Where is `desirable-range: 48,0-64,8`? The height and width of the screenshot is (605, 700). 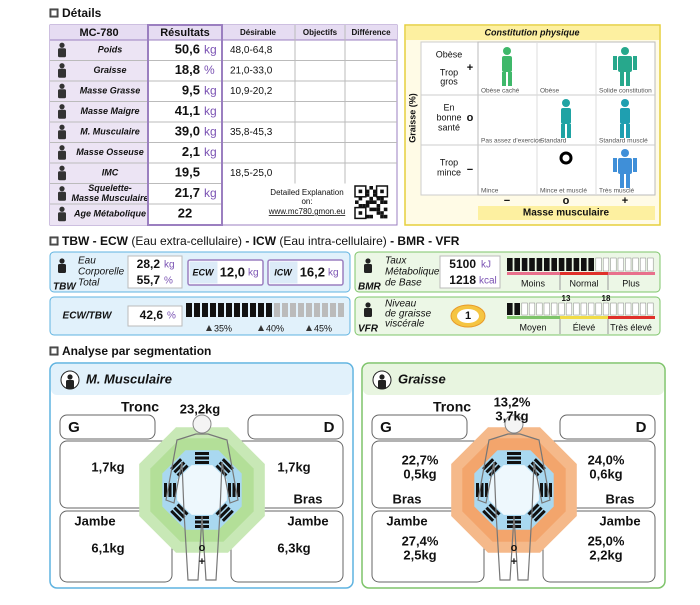
desirable-range: 48,0-64,8 is located at coordinates (251, 50).